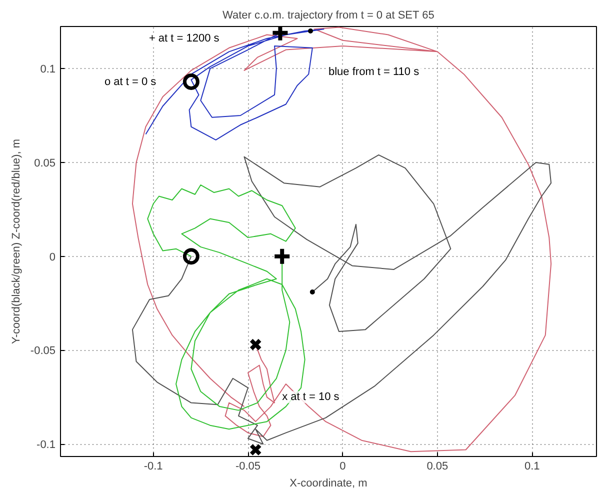  Describe the element at coordinates (153, 466) in the screenshot. I see `x-tick-label: -0.1` at that location.